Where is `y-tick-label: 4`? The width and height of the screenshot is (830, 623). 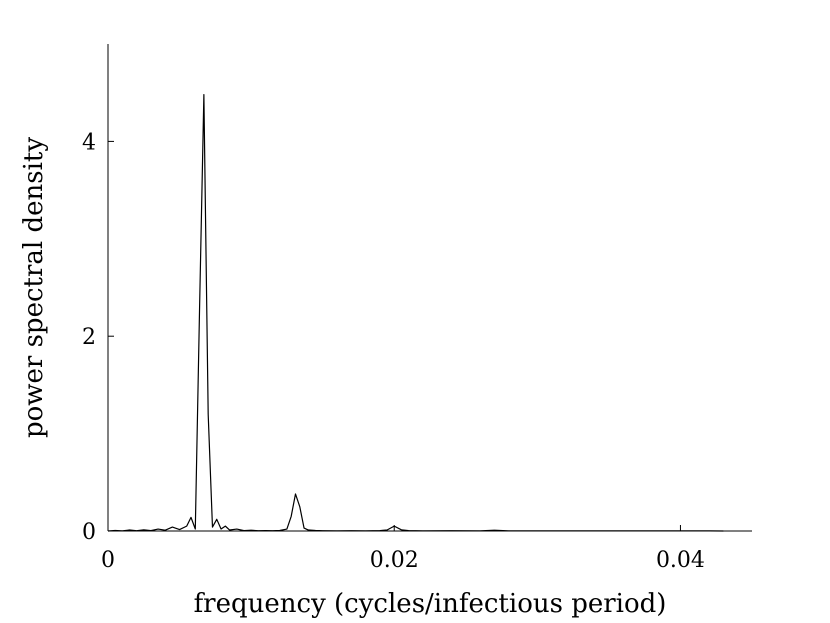 y-tick-label: 4 is located at coordinates (89, 142).